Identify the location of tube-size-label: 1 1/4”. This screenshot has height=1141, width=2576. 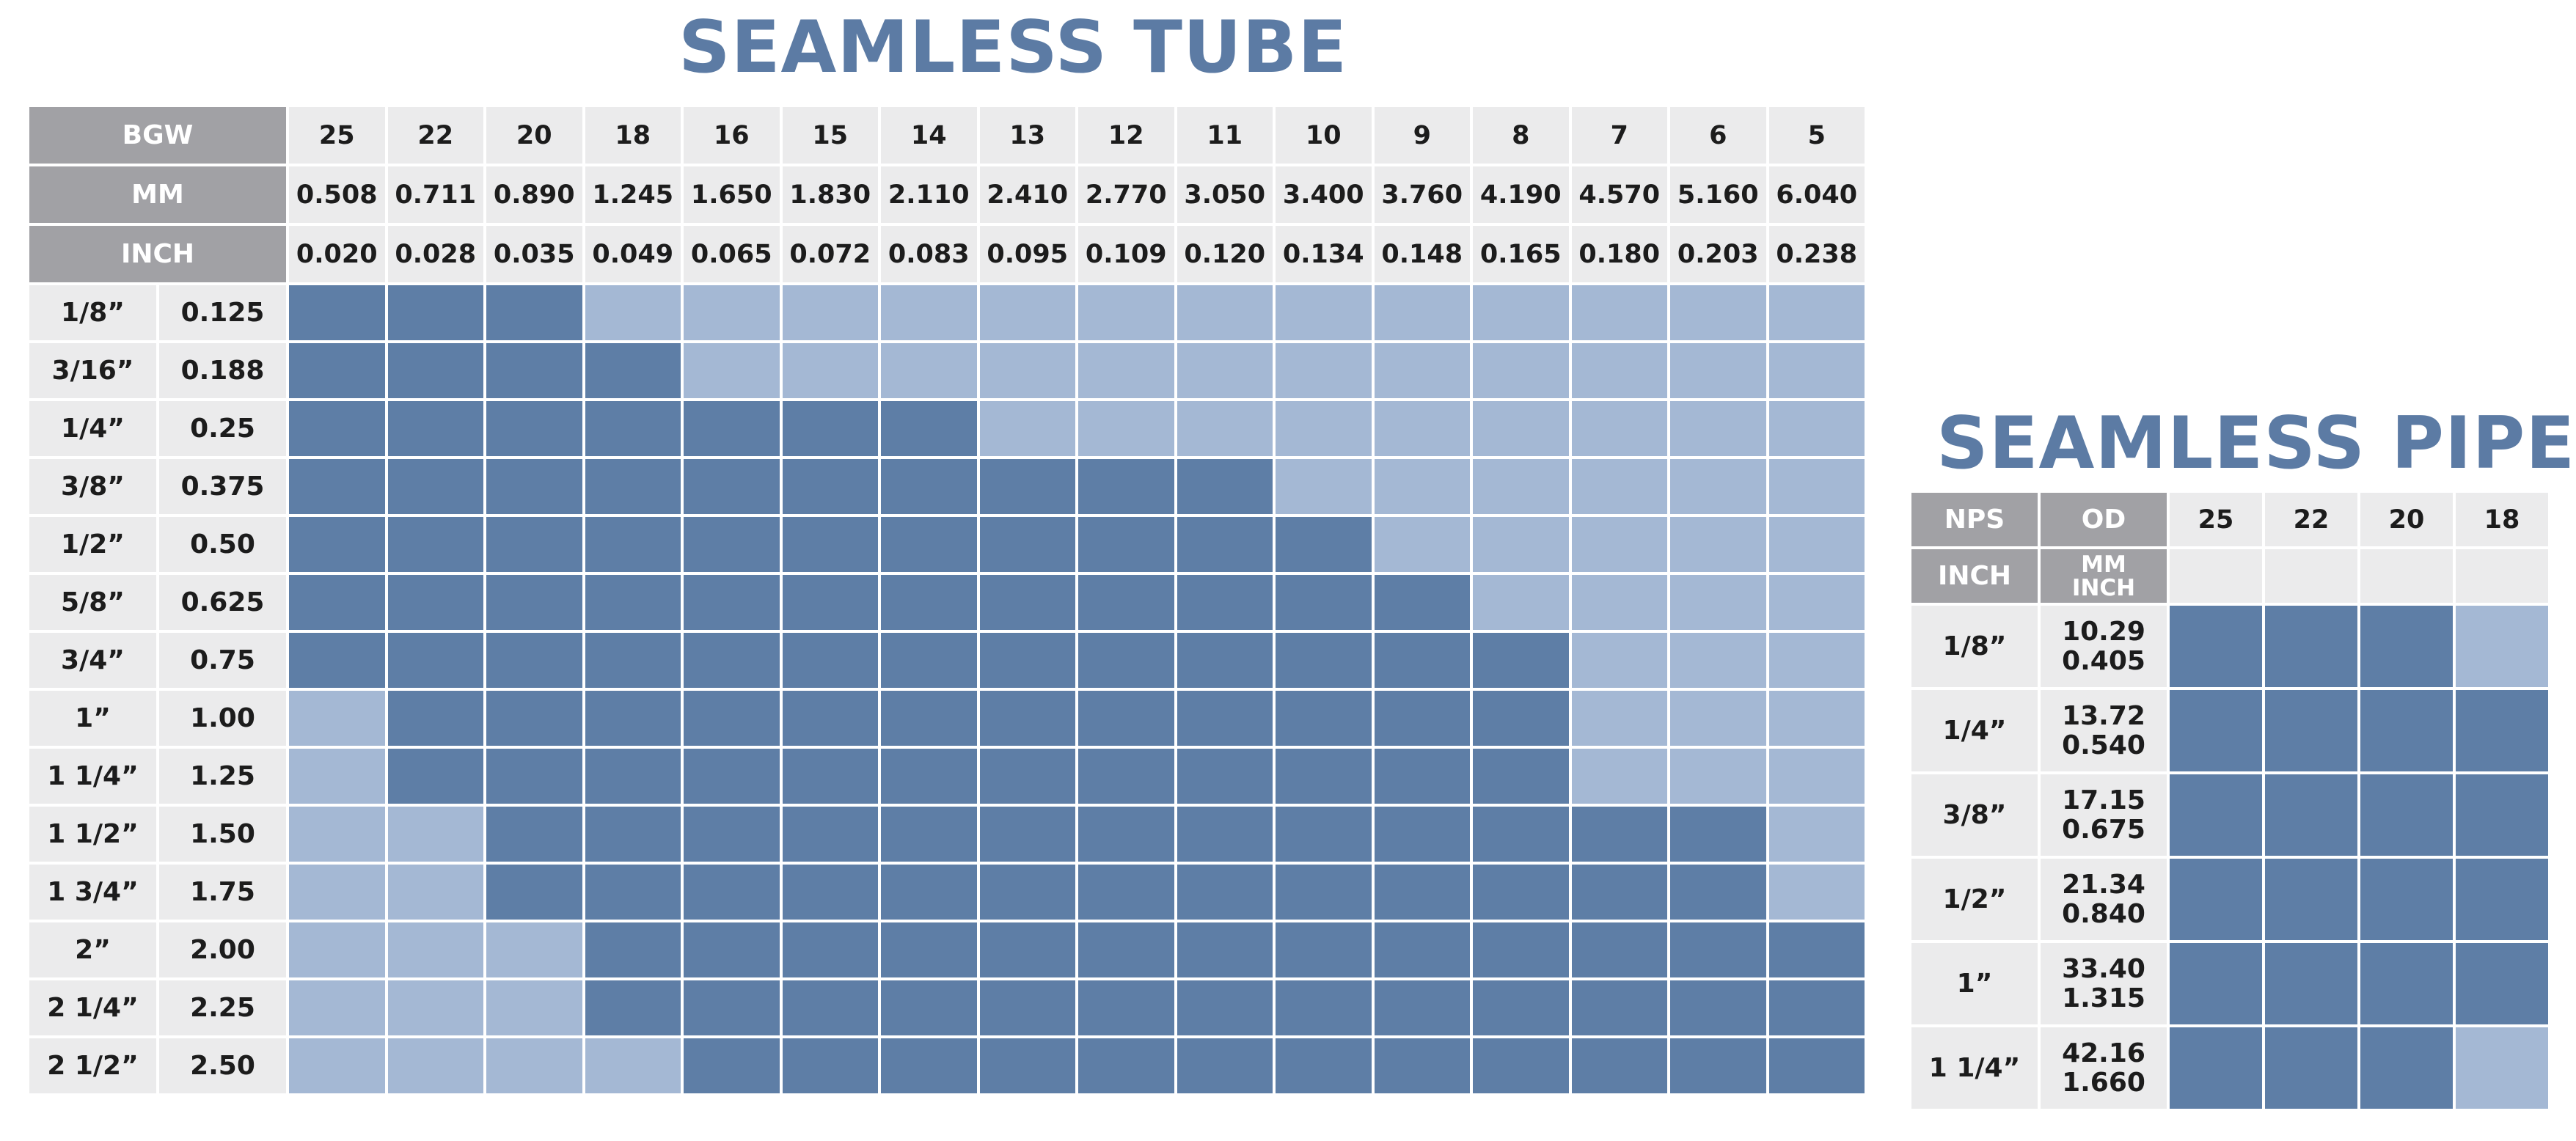
(92, 776).